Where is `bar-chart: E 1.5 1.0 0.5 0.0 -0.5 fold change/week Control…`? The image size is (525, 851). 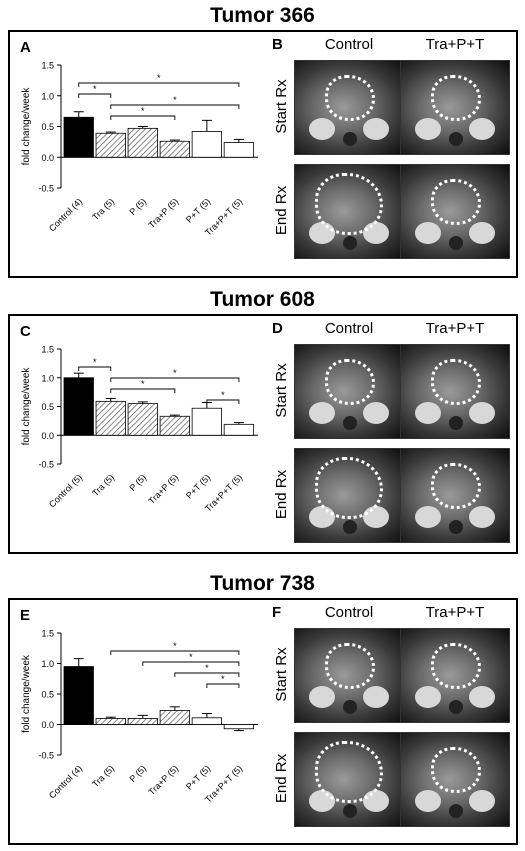 bar-chart: E 1.5 1.0 0.5 0.0 -0.5 fold change/week Control… is located at coordinates (139, 706).